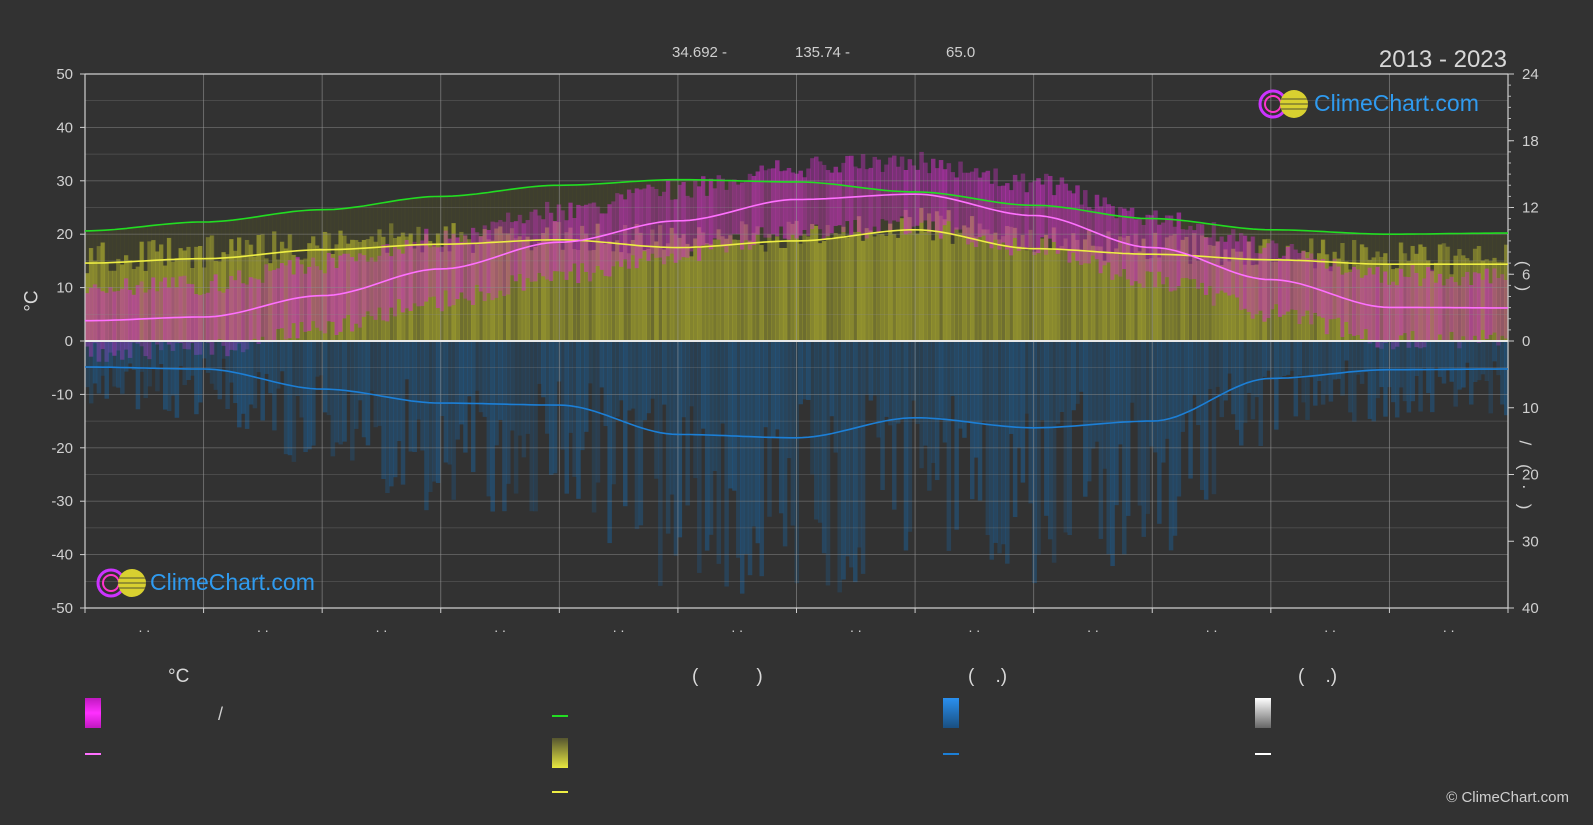 The image size is (1593, 825). What do you see at coordinates (1530, 475) in the screenshot?
I see `right-bottom-tick-label: 20` at bounding box center [1530, 475].